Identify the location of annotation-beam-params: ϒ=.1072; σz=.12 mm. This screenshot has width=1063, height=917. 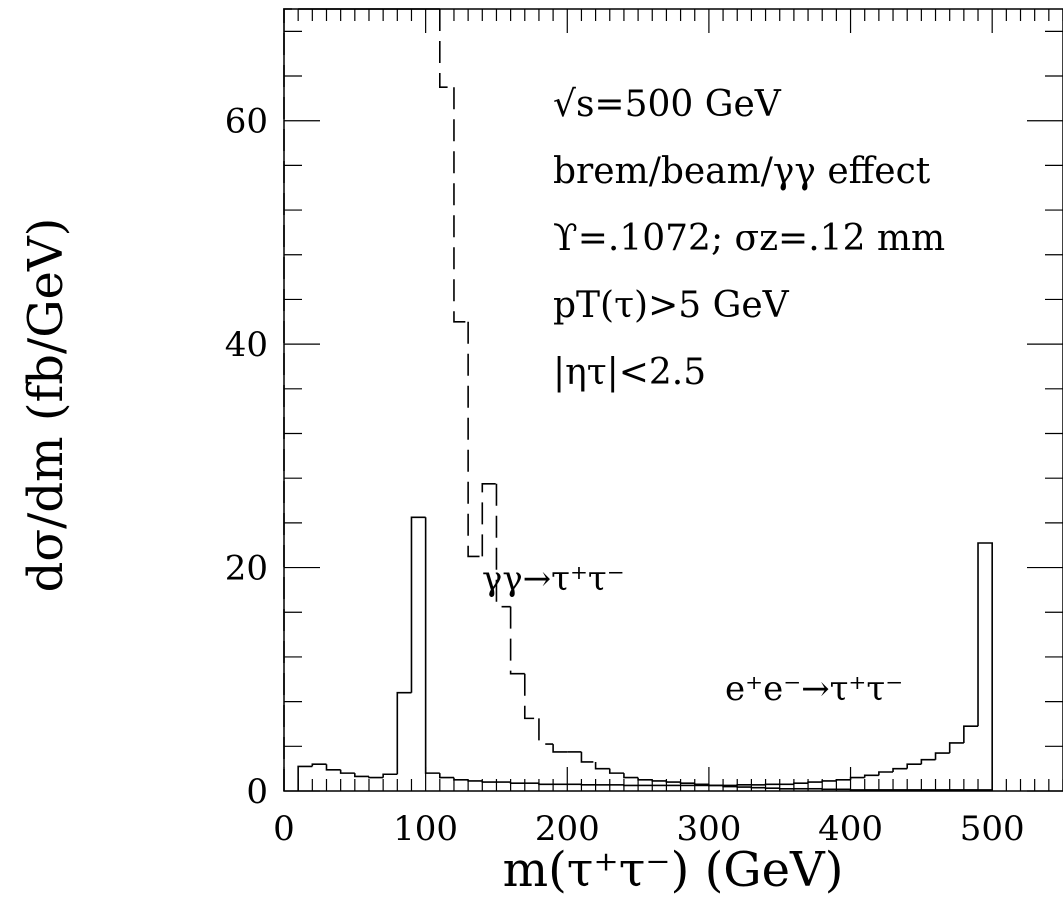
(749, 238).